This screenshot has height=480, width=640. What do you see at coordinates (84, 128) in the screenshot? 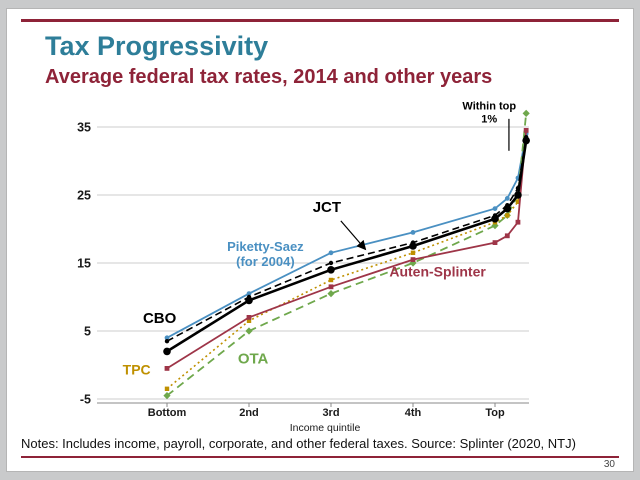
I see `y-tick-label: 35` at bounding box center [84, 128].